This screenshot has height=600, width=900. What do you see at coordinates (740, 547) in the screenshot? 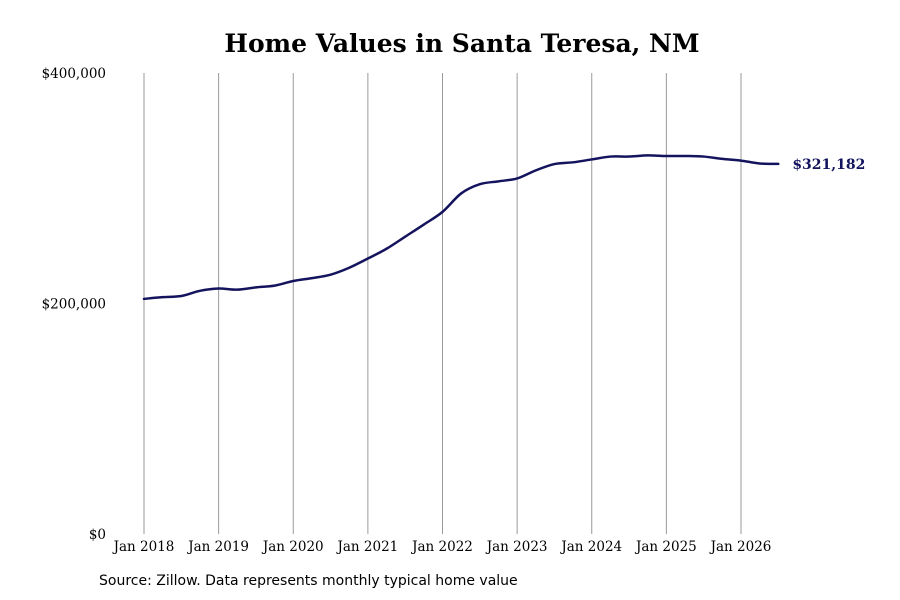
I see `x-tick-label: Jan 2026` at bounding box center [740, 547].